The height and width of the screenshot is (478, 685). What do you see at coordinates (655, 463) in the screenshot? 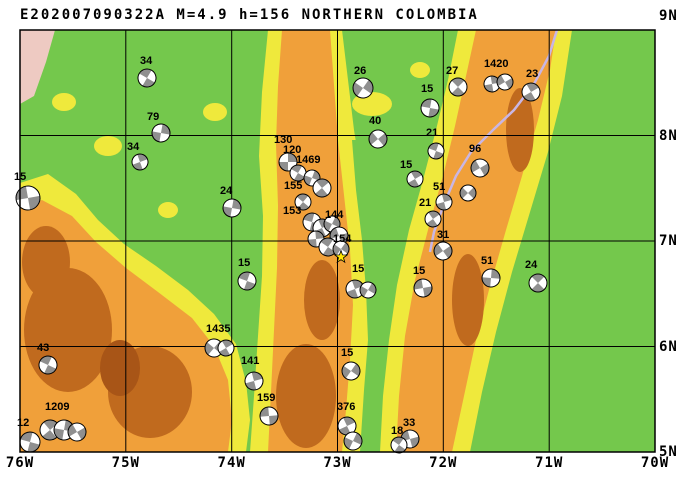
I see `lon-label: 70W` at bounding box center [655, 463].